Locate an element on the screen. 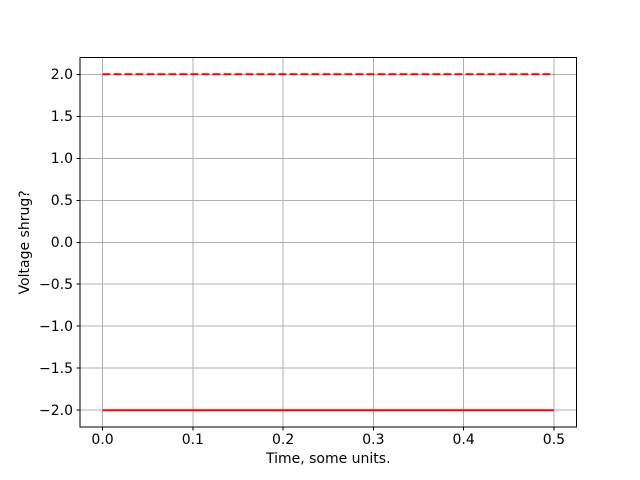  y-tick-label: 1.0 is located at coordinates (62, 159).